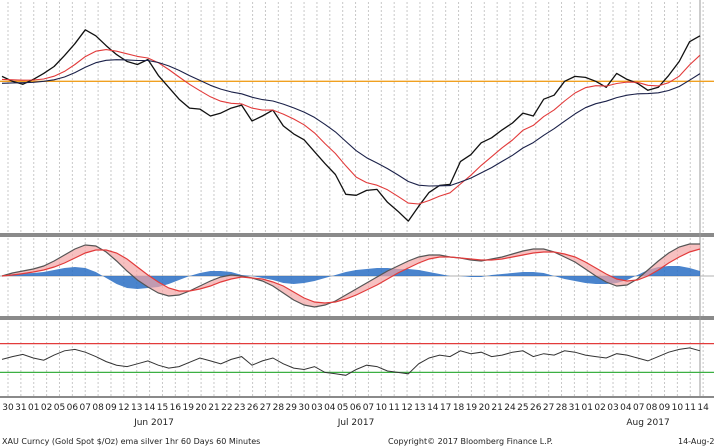 Image resolution: width=714 pixels, height=448 pixels. I want to click on x-tick-label: 23, so click(239, 408).